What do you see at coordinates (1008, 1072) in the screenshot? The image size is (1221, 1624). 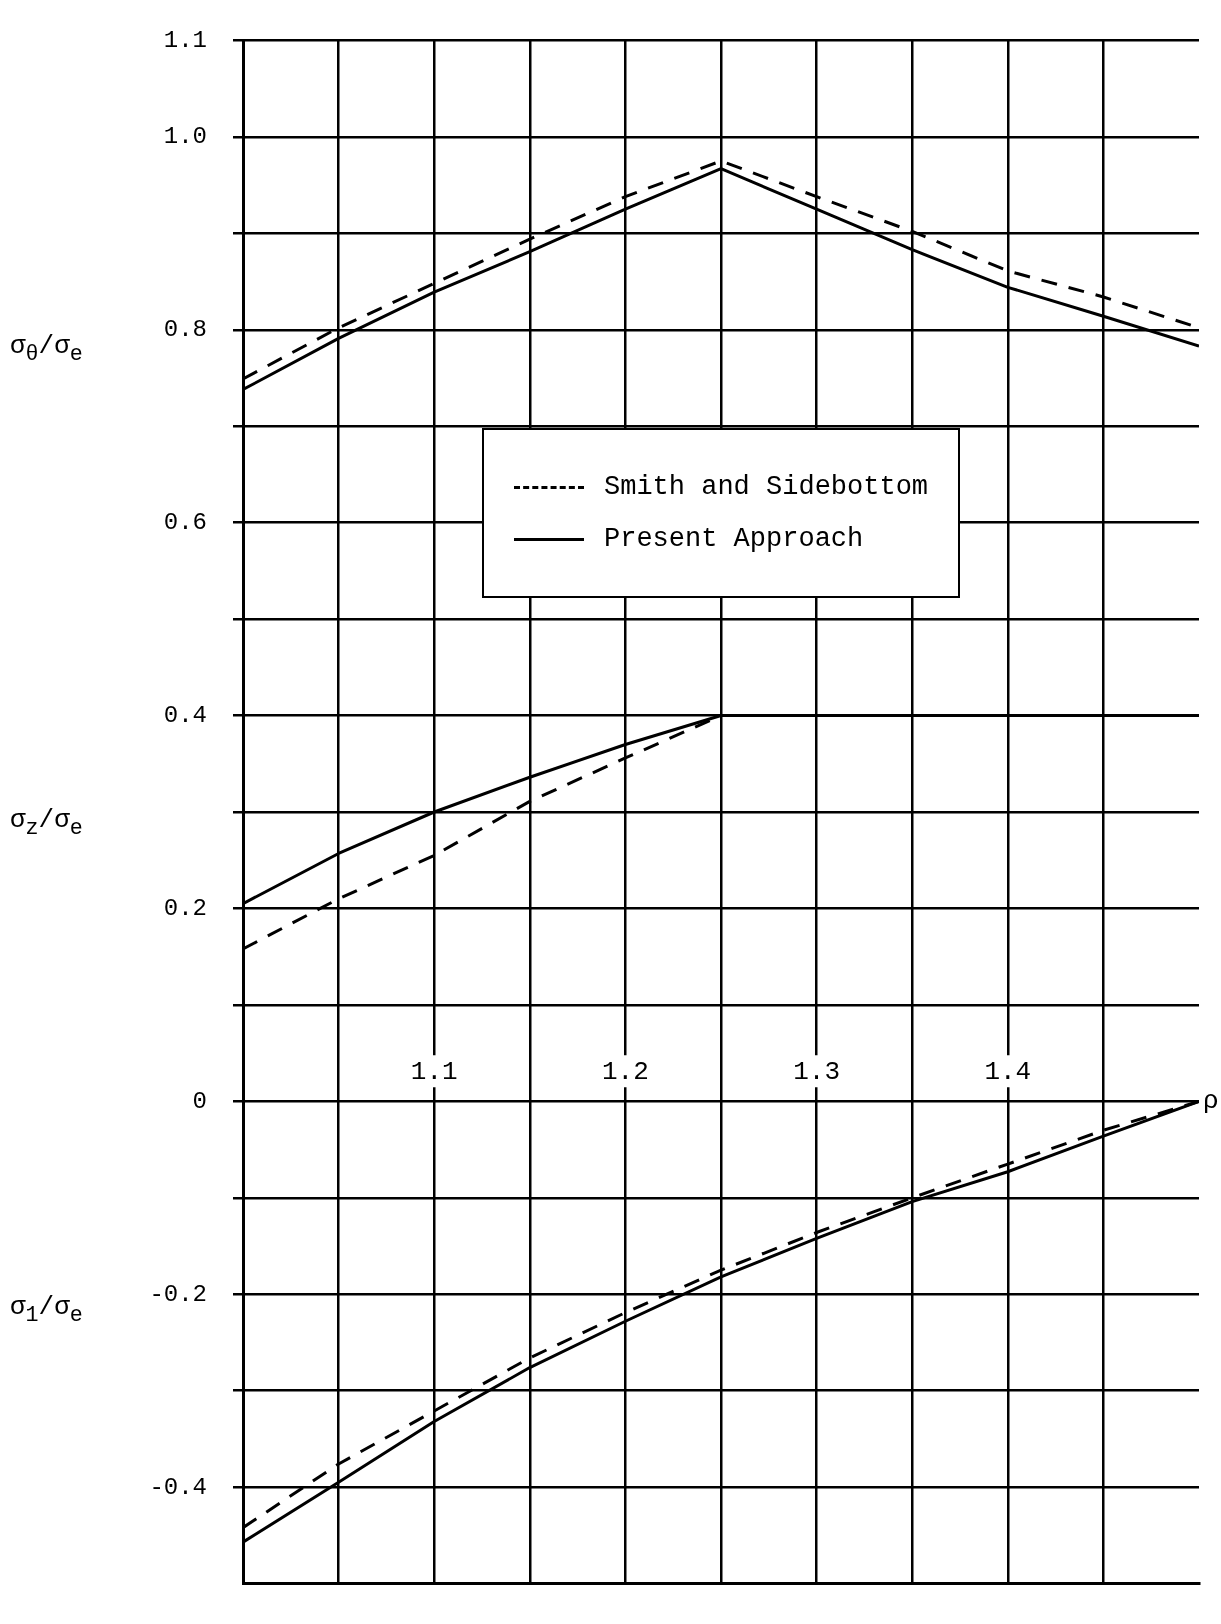 I see `x-tick-label: 1.4` at bounding box center [1008, 1072].